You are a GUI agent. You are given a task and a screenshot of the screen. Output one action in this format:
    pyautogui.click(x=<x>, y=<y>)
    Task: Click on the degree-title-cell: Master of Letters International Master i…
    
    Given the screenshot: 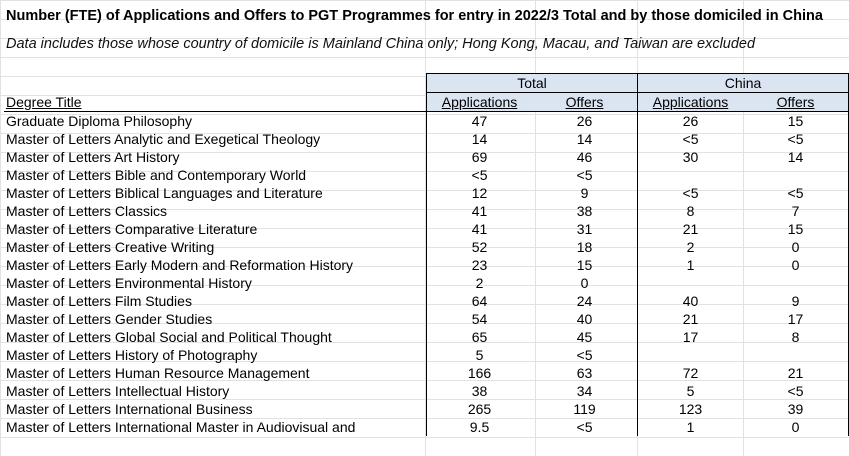 What is the action you would take?
    pyautogui.click(x=215, y=427)
    